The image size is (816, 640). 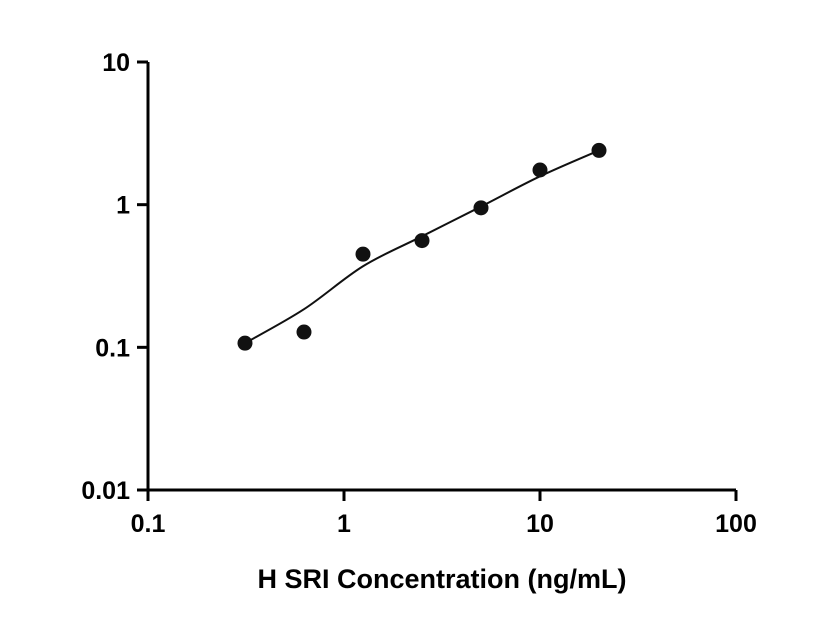 What do you see at coordinates (105, 491) in the screenshot?
I see `y-tick-label: 0.01` at bounding box center [105, 491].